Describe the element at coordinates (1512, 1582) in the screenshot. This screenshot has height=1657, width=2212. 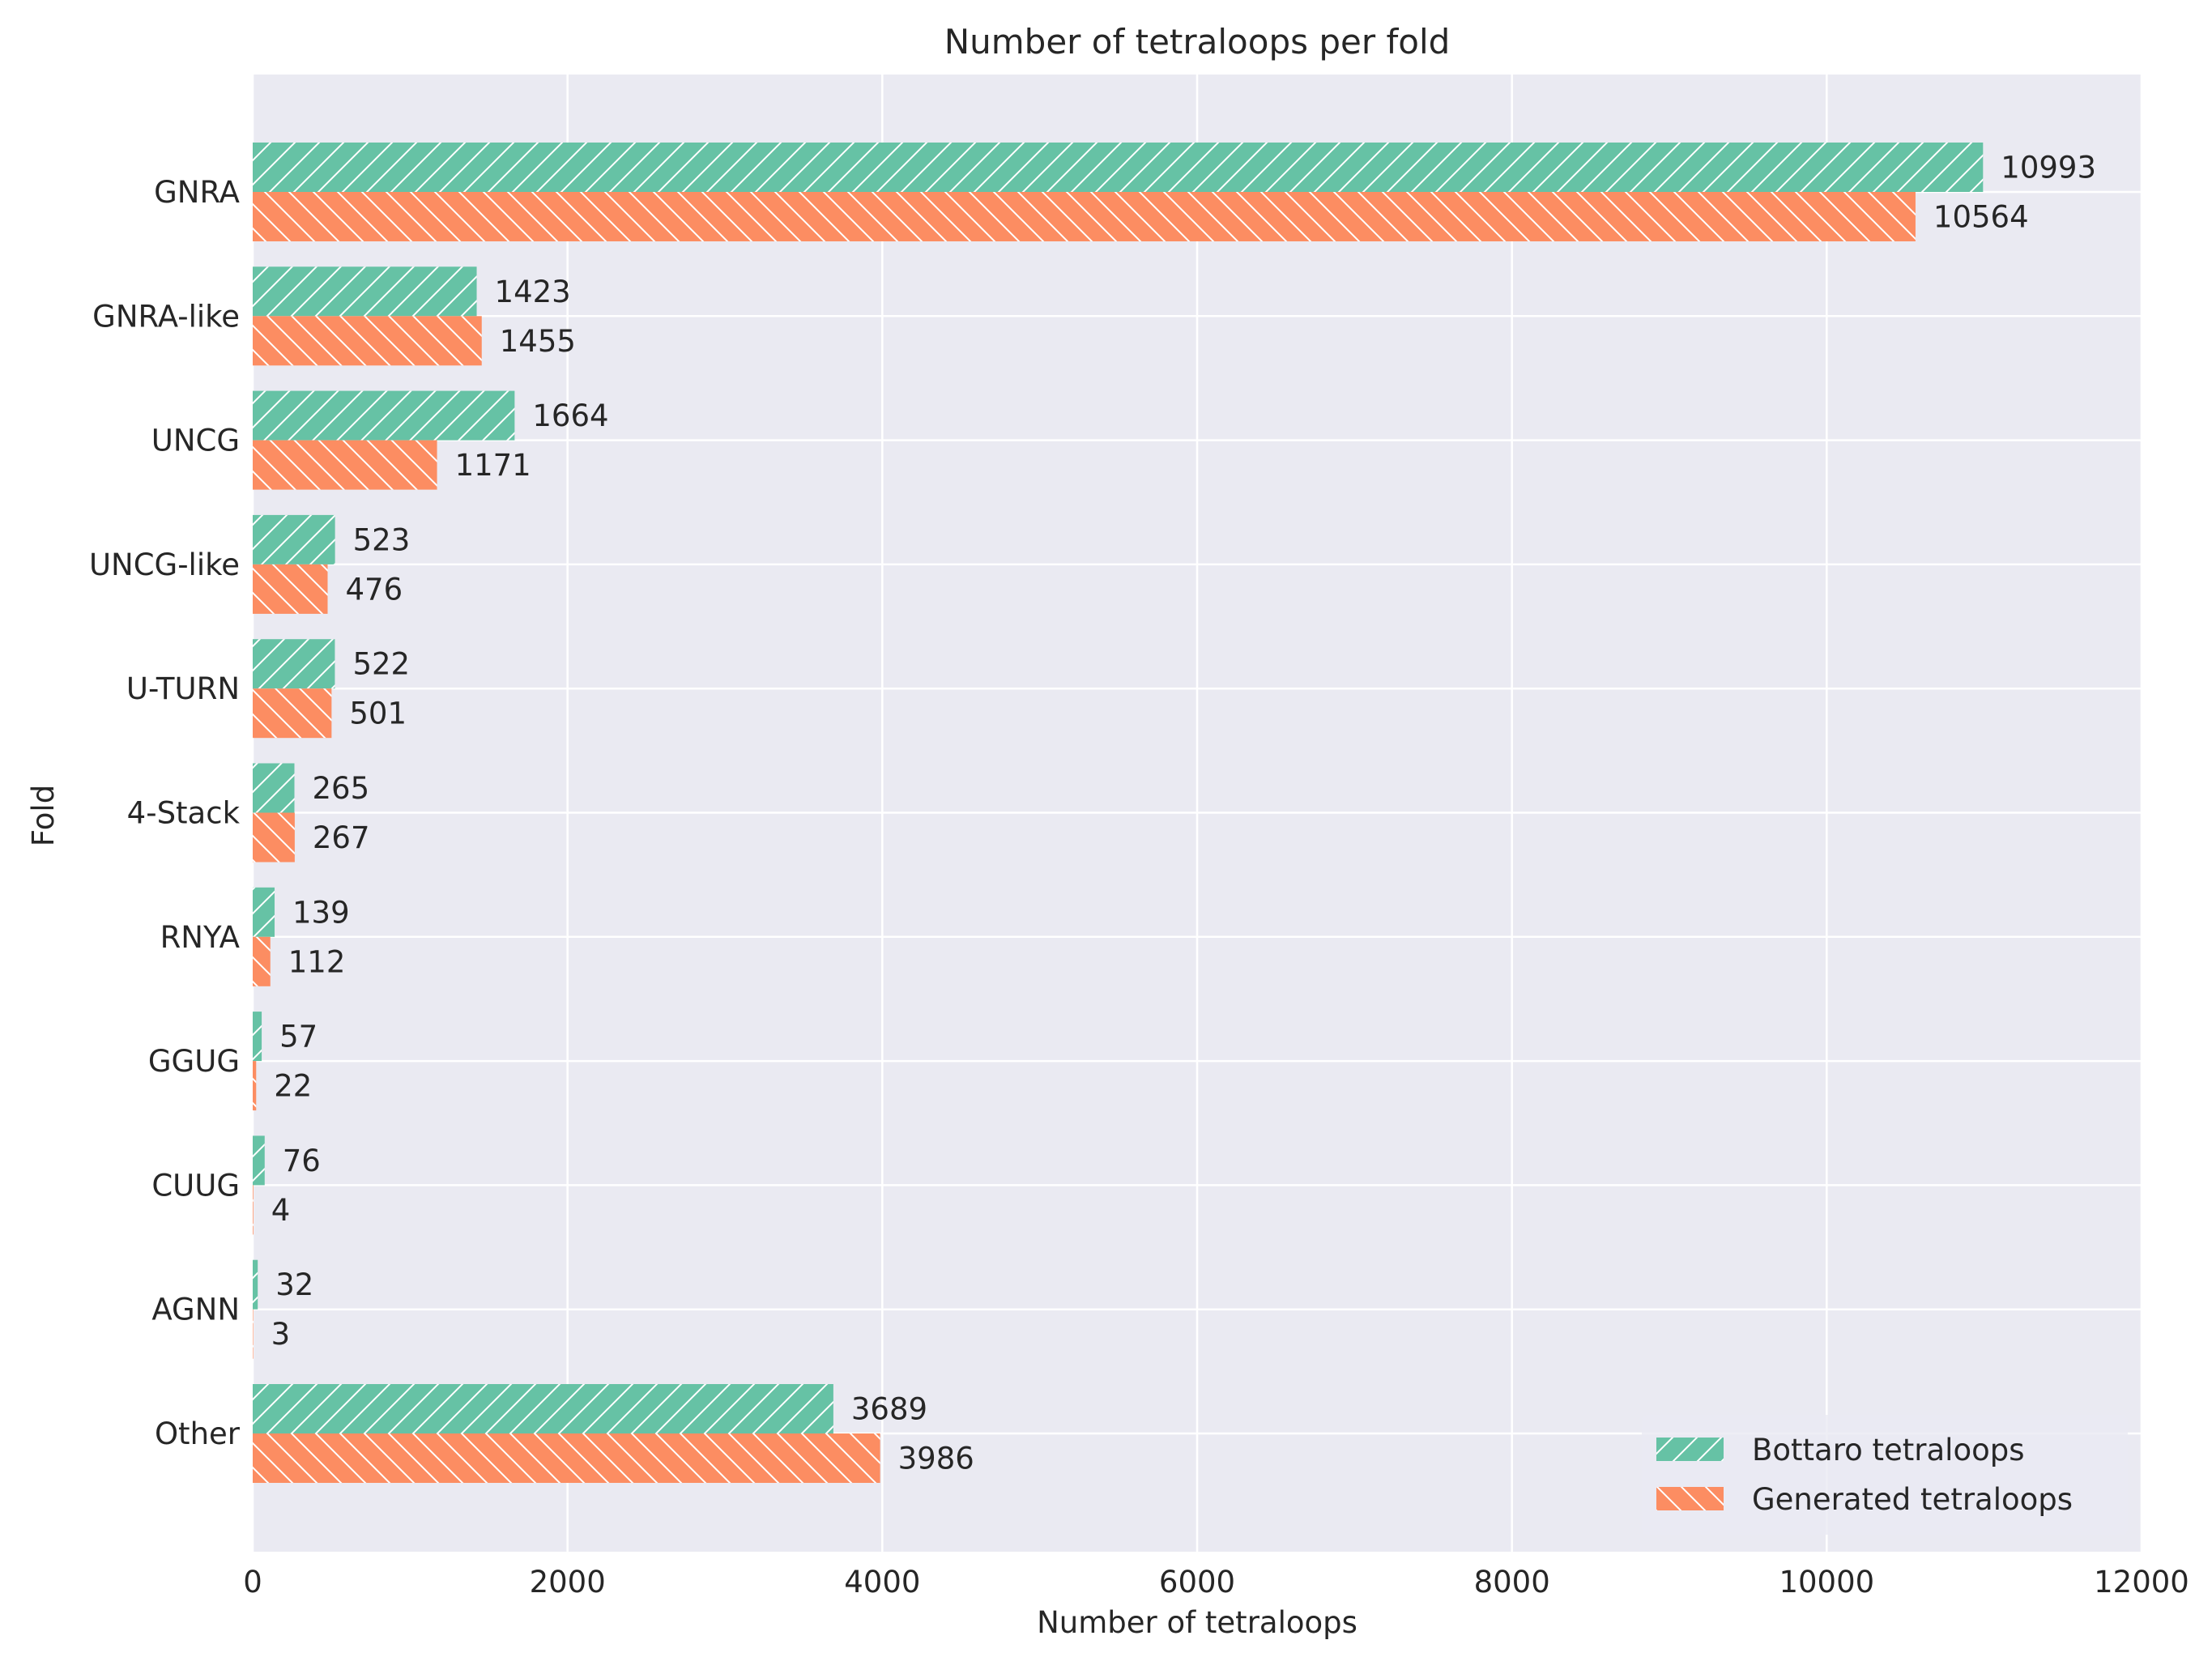
I see `x-tick-label: 8000` at that location.